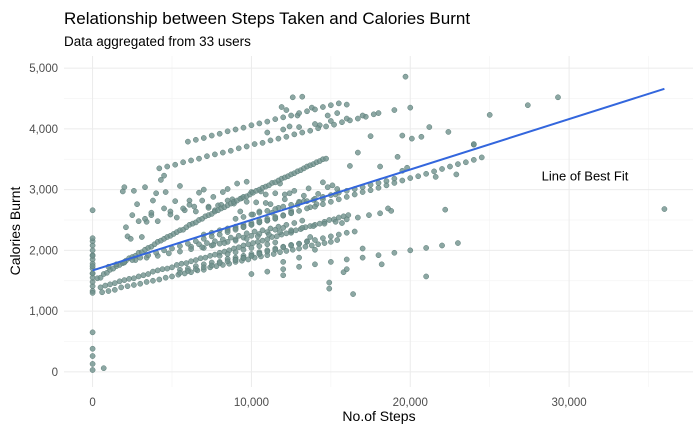  I want to click on best-fit-annotation: Line of Best Fit, so click(585, 176).